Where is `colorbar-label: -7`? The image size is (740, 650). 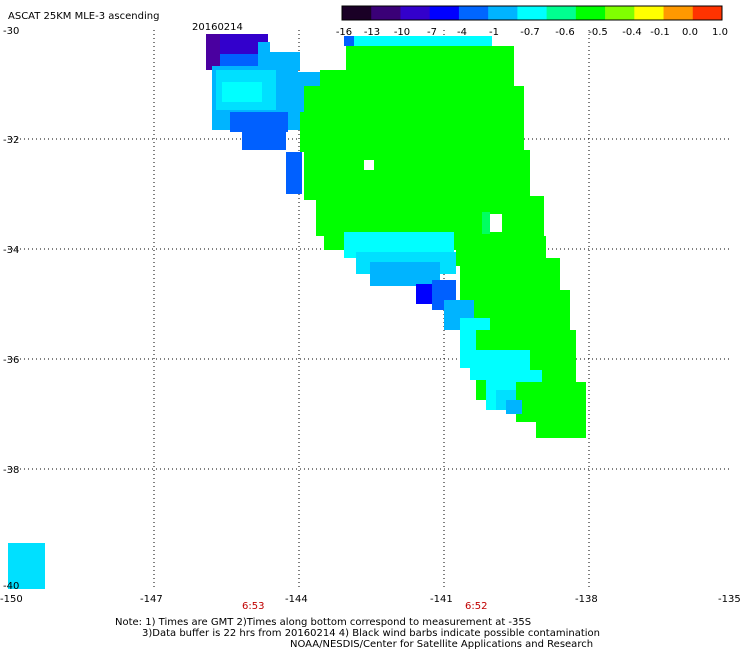
colorbar-label: -7 is located at coordinates (432, 32).